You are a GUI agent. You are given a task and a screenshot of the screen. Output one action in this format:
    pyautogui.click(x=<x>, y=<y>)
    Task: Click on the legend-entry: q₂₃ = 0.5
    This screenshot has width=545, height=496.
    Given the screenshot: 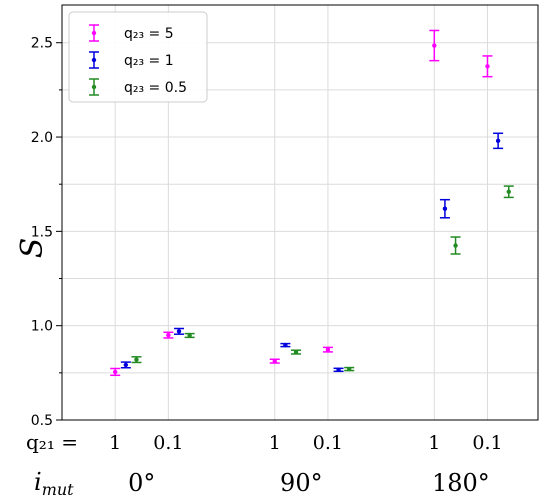 What is the action you would take?
    pyautogui.click(x=138, y=87)
    